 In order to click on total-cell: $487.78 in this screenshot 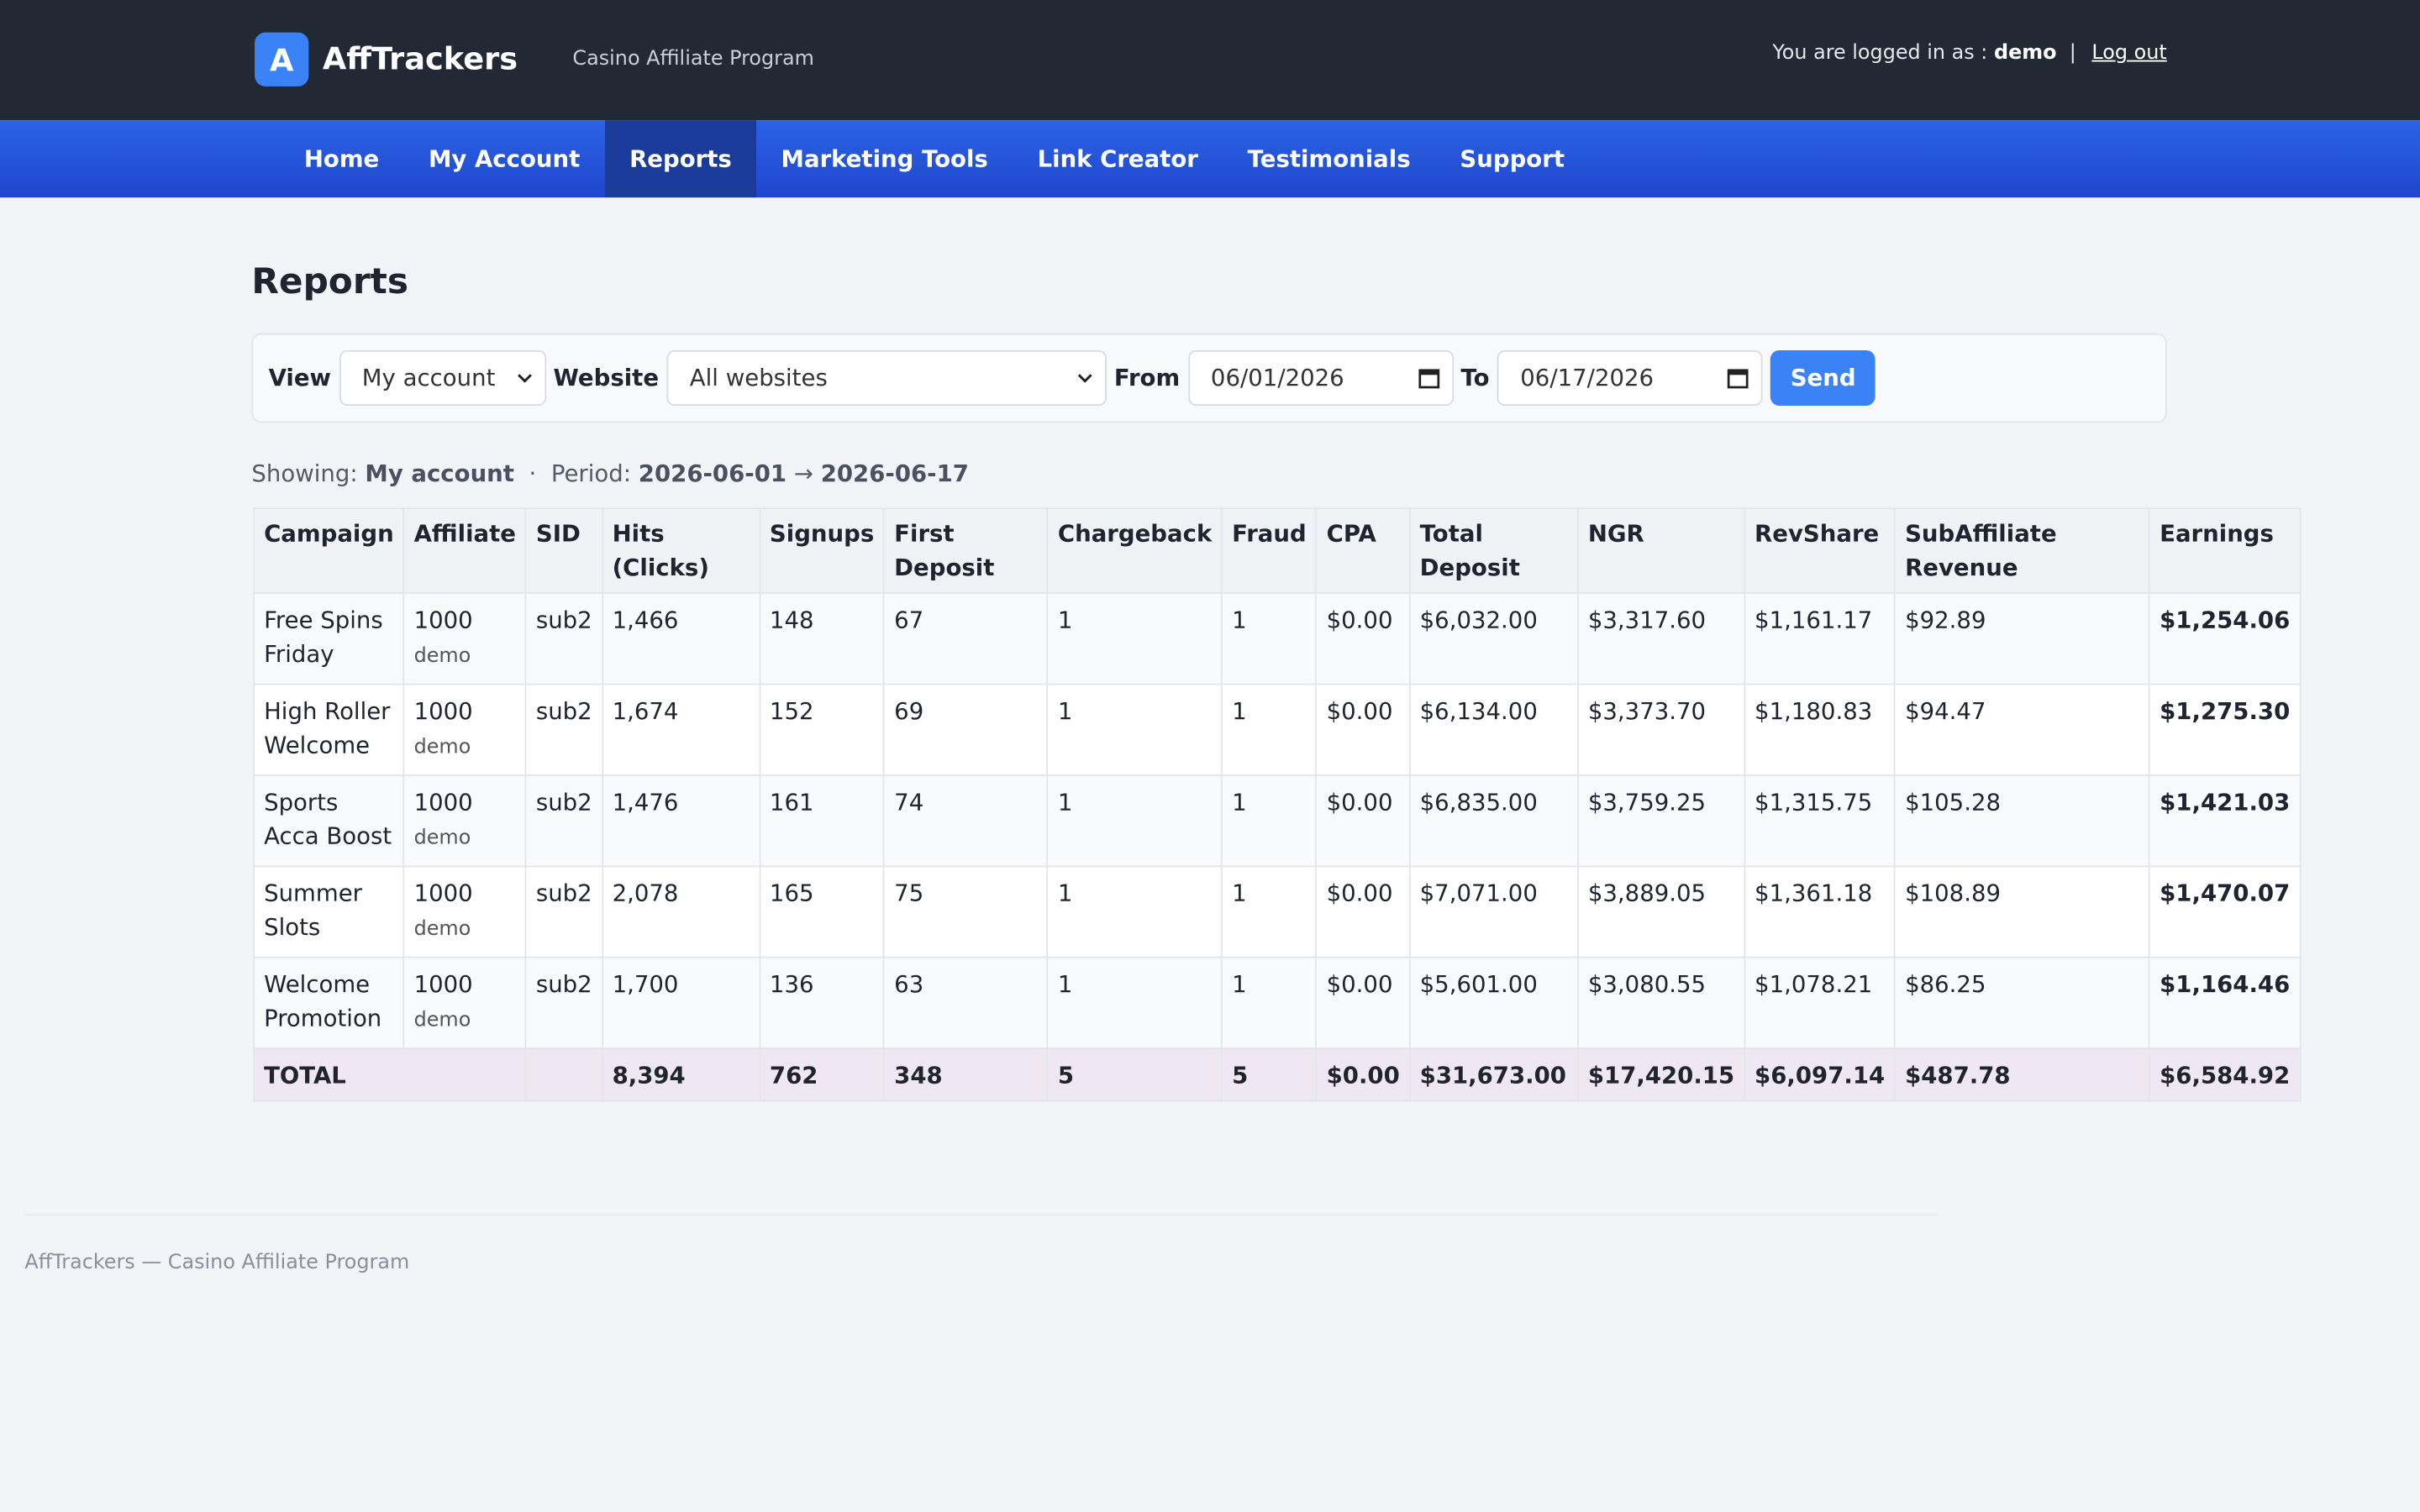, I will do `click(2023, 1074)`.